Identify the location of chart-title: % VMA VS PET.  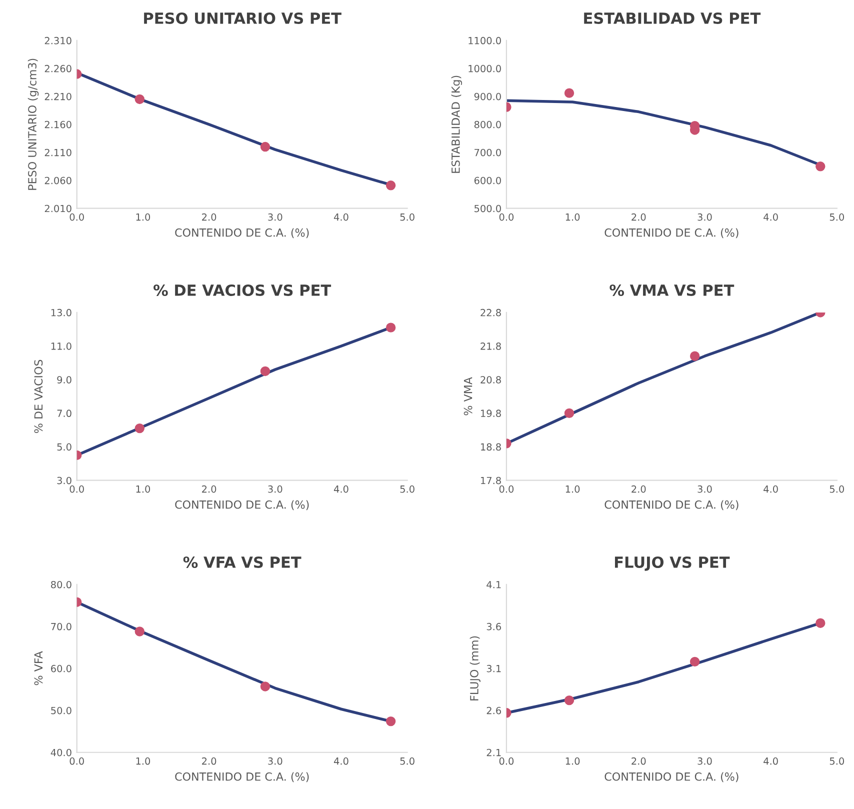
(672, 290).